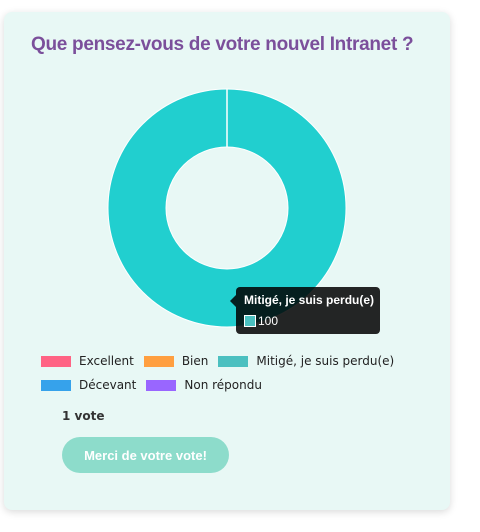  I want to click on chart-tooltip: Mitigé, je suis perdu(e) 100, so click(305, 310).